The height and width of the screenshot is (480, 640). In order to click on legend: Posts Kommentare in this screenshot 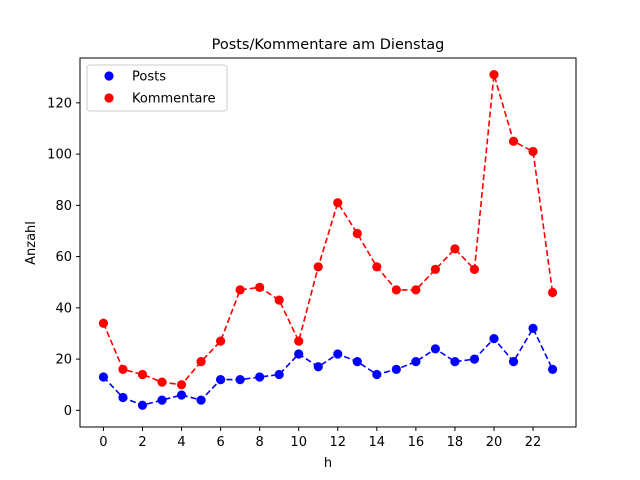, I will do `click(157, 88)`.